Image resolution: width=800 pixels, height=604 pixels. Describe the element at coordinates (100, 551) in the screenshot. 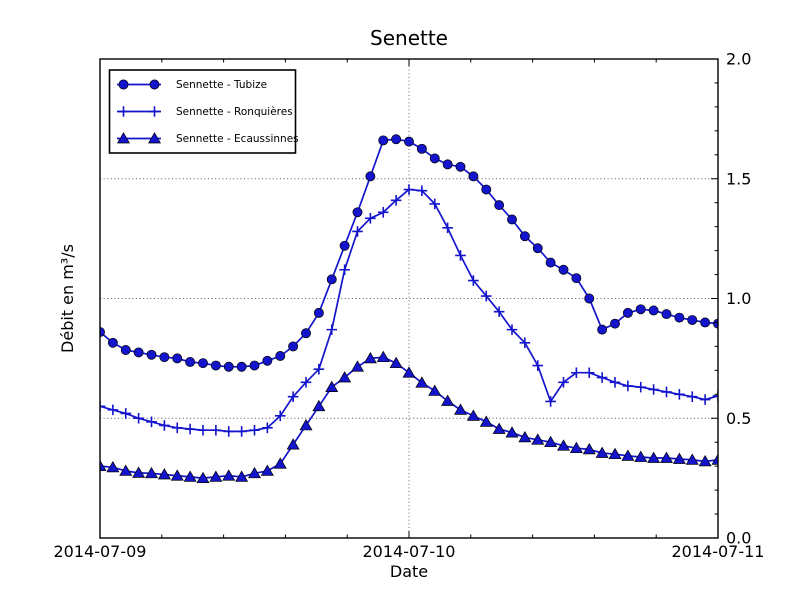

I see `x-tick-label-0: 2014-07-09` at that location.